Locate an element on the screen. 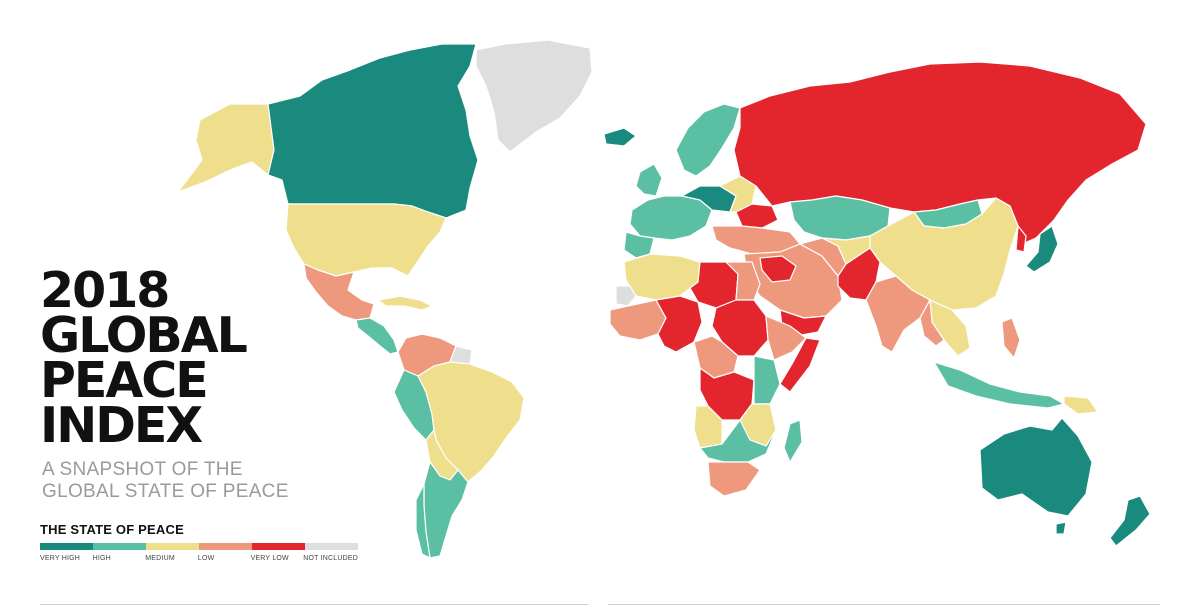 The height and width of the screenshot is (608, 1200). region-scandinavia is located at coordinates (708, 140).